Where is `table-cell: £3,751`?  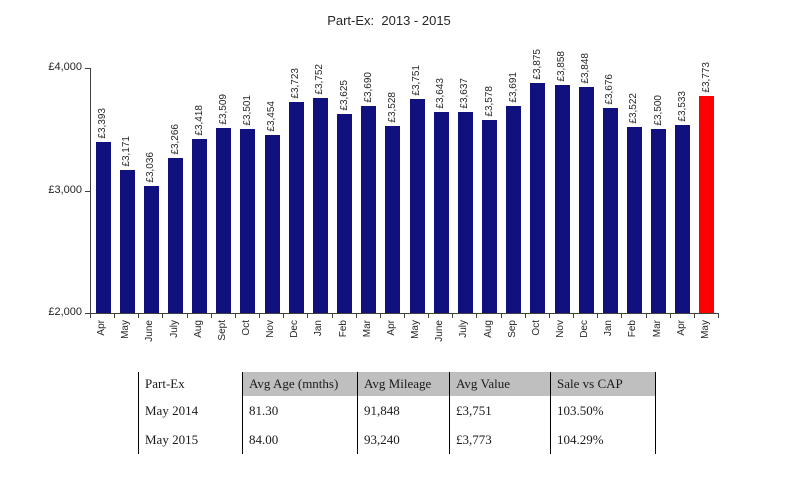 table-cell: £3,751 is located at coordinates (500, 410).